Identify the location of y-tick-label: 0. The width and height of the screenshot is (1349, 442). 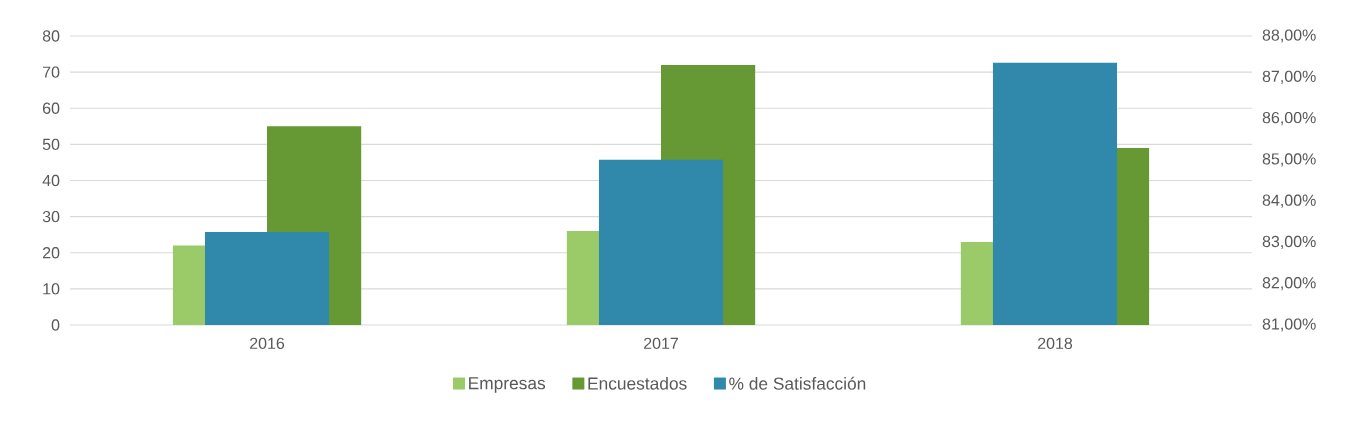
(55, 325).